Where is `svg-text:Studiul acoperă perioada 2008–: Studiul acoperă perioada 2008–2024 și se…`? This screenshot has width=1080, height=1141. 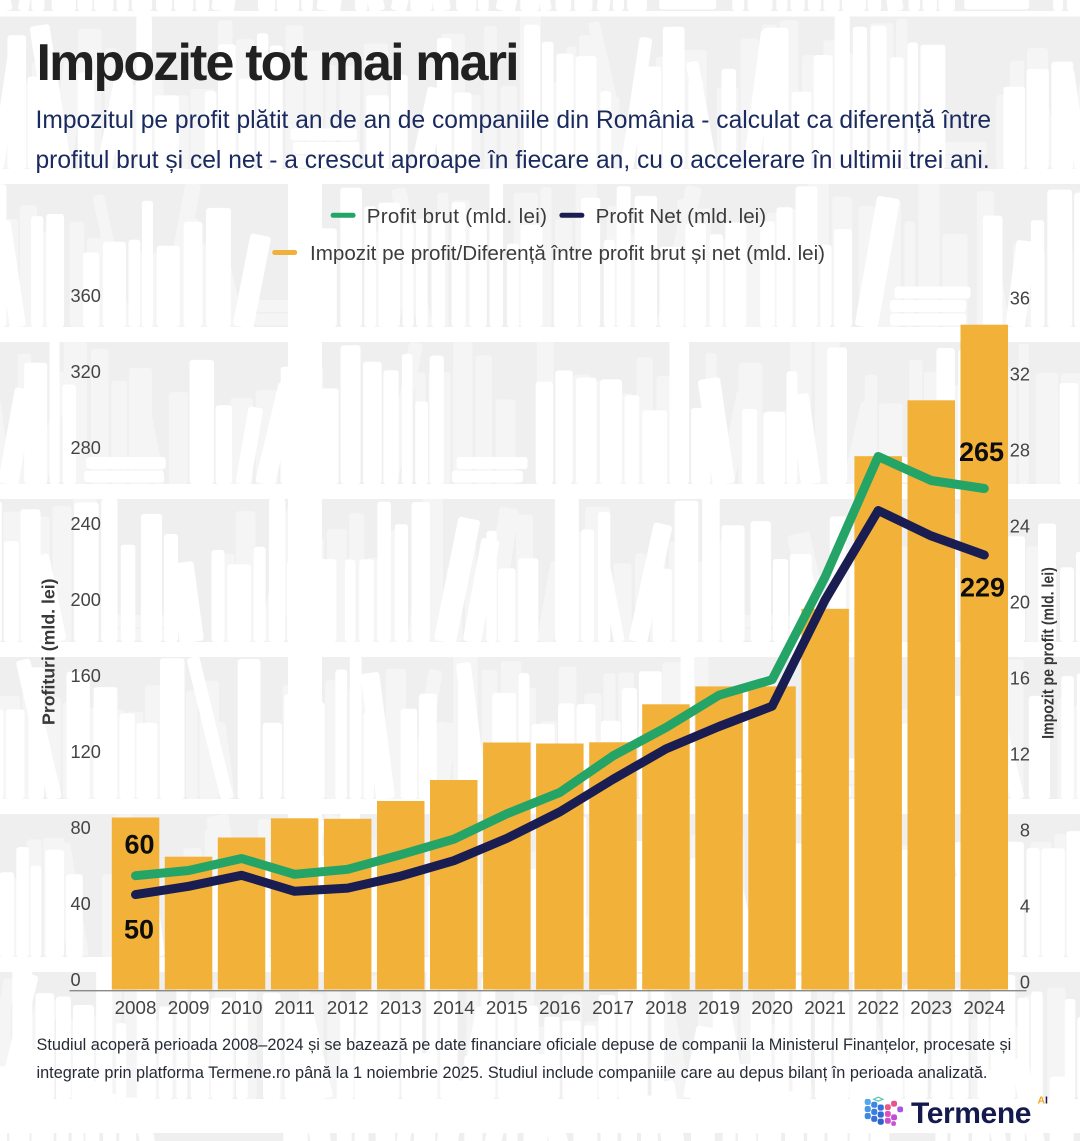
svg-text:Studiul acoperă perioada 2008–: Studiul acoperă perioada 2008–2024 și se… is located at coordinates (524, 1045).